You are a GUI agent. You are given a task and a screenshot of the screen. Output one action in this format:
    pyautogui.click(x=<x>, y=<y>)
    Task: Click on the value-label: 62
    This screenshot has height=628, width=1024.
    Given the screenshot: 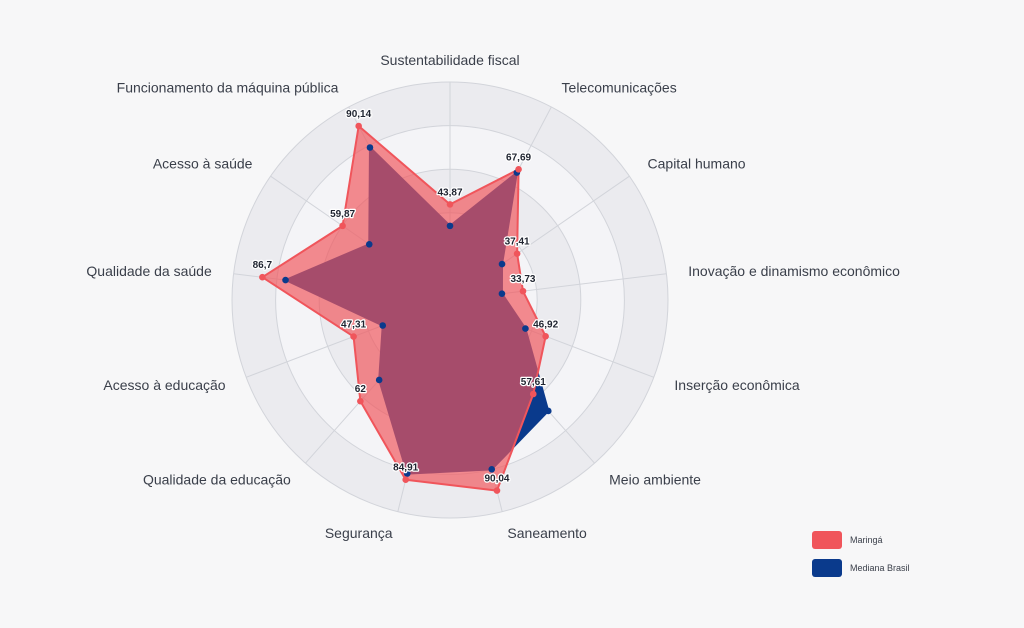 What is the action you would take?
    pyautogui.click(x=361, y=389)
    